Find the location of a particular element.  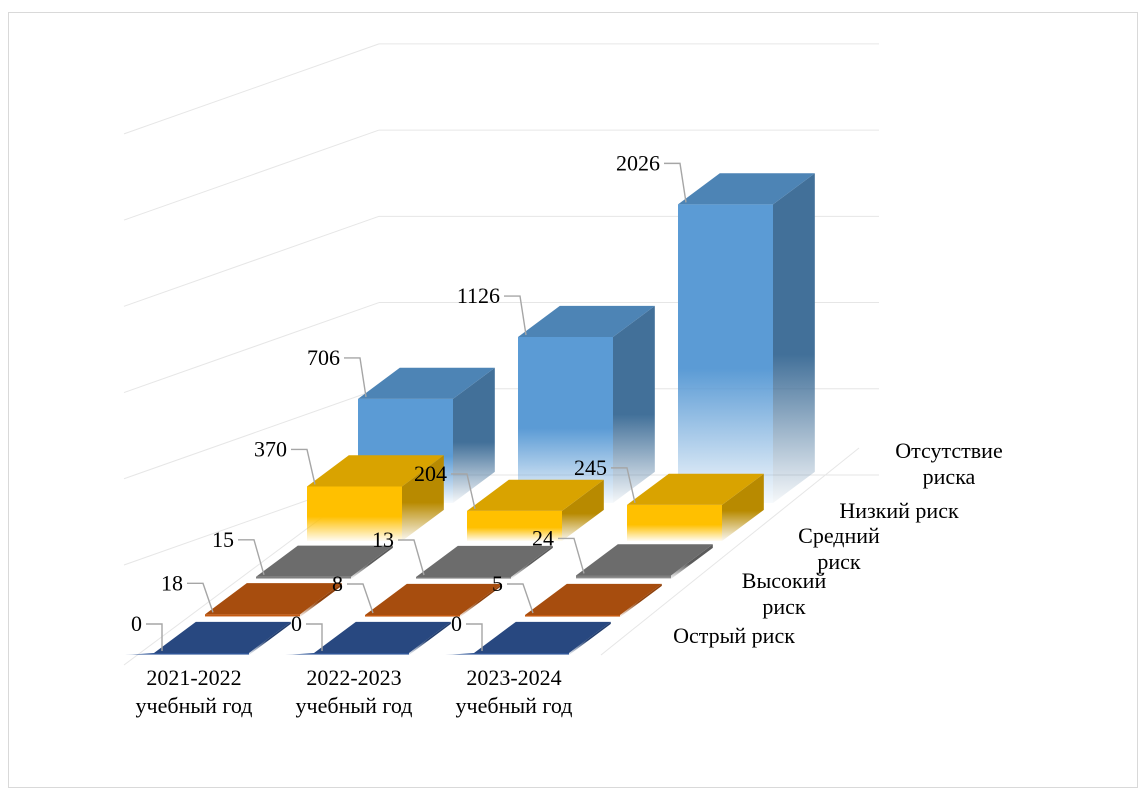

data-label: 1126 is located at coordinates (478, 295).